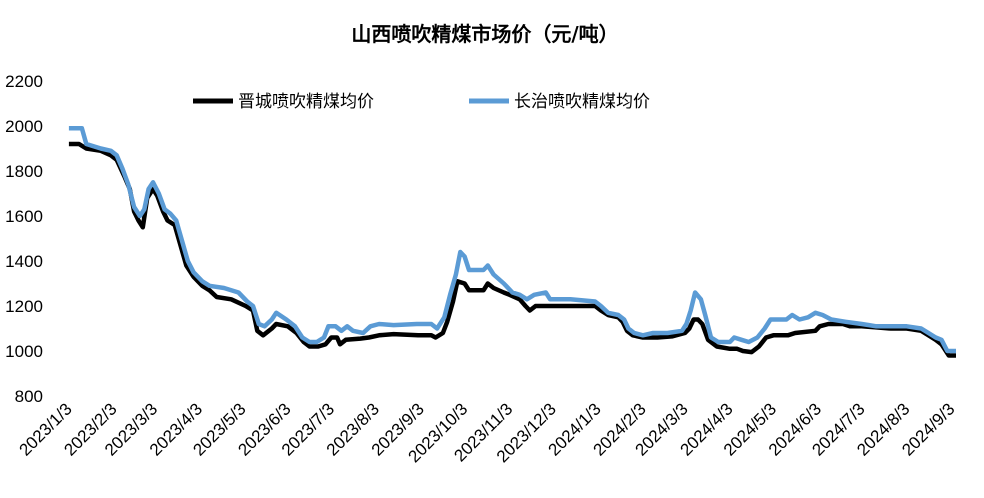  Describe the element at coordinates (306, 102) in the screenshot. I see `legend-label-jincheng: 晋城喷吹精煤均价` at that location.